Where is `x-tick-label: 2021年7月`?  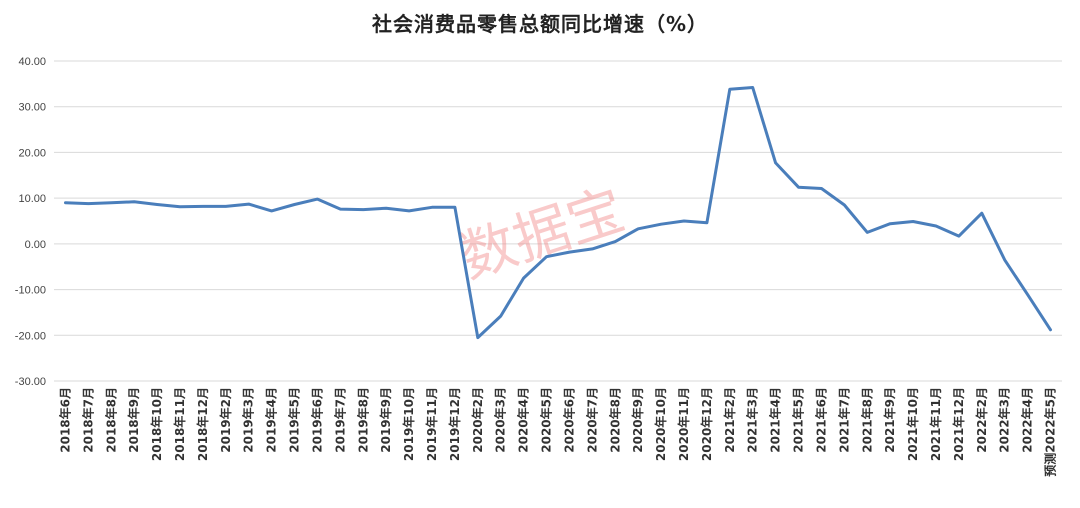 x-tick-label: 2021年7月 is located at coordinates (843, 420).